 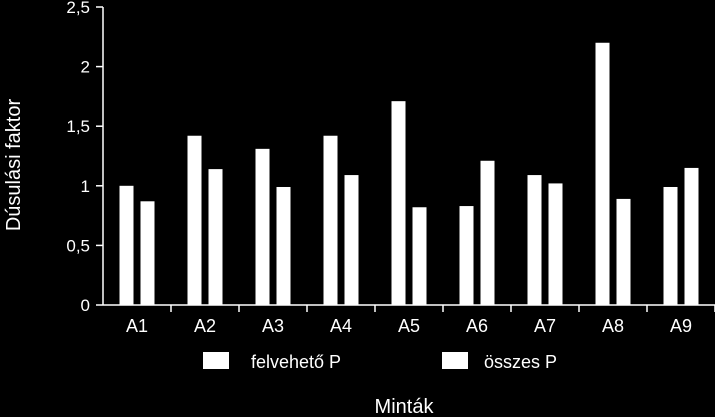 What do you see at coordinates (205, 326) in the screenshot?
I see `x-category-label: A2` at bounding box center [205, 326].